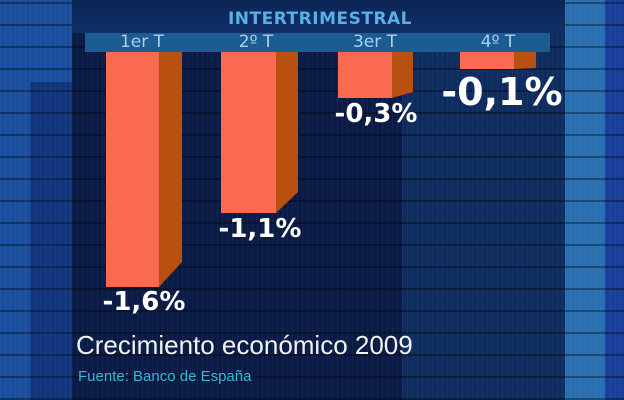 This screenshot has height=400, width=624. Describe the element at coordinates (498, 42) in the screenshot. I see `quarter-label-4: 4º T` at that location.